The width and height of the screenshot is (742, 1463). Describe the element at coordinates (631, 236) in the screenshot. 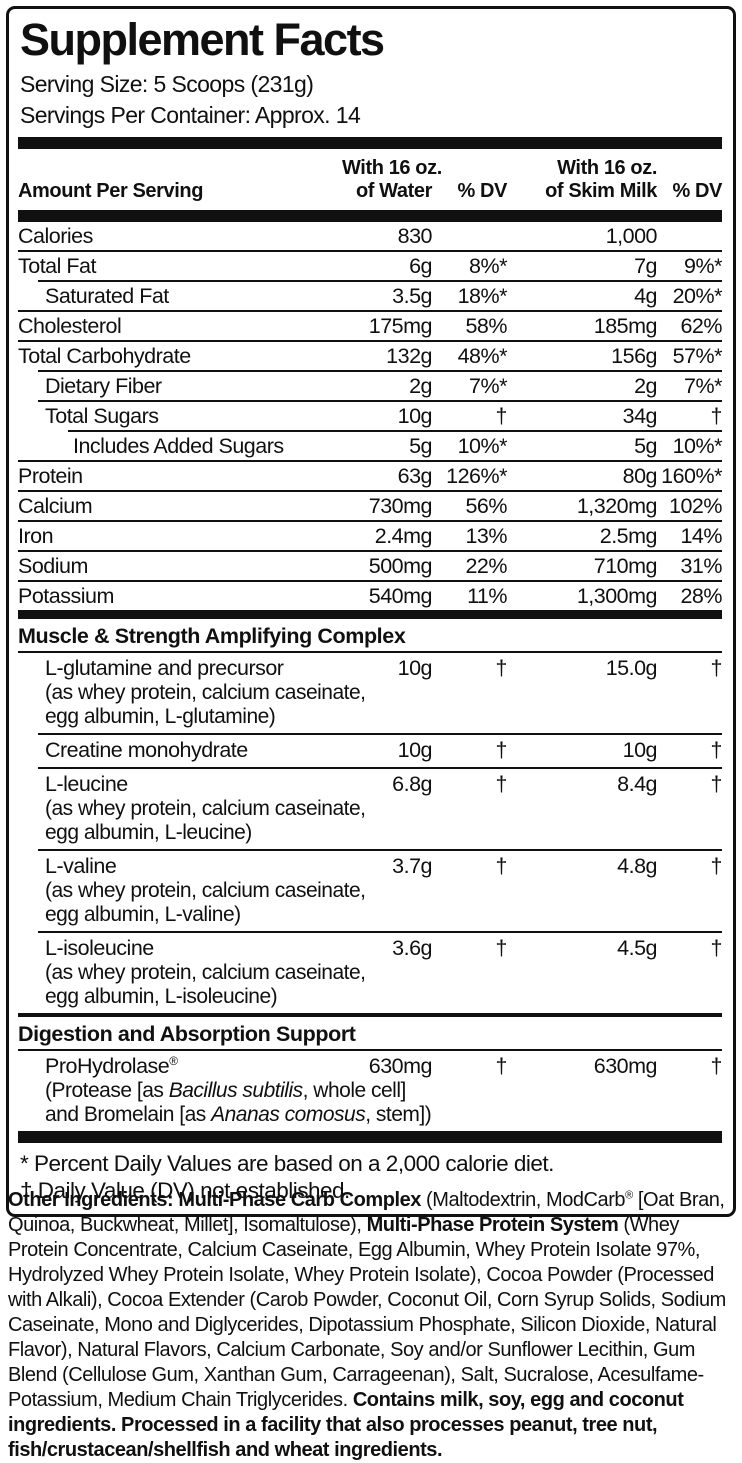

I see `milk-amount: 1,000` at that location.